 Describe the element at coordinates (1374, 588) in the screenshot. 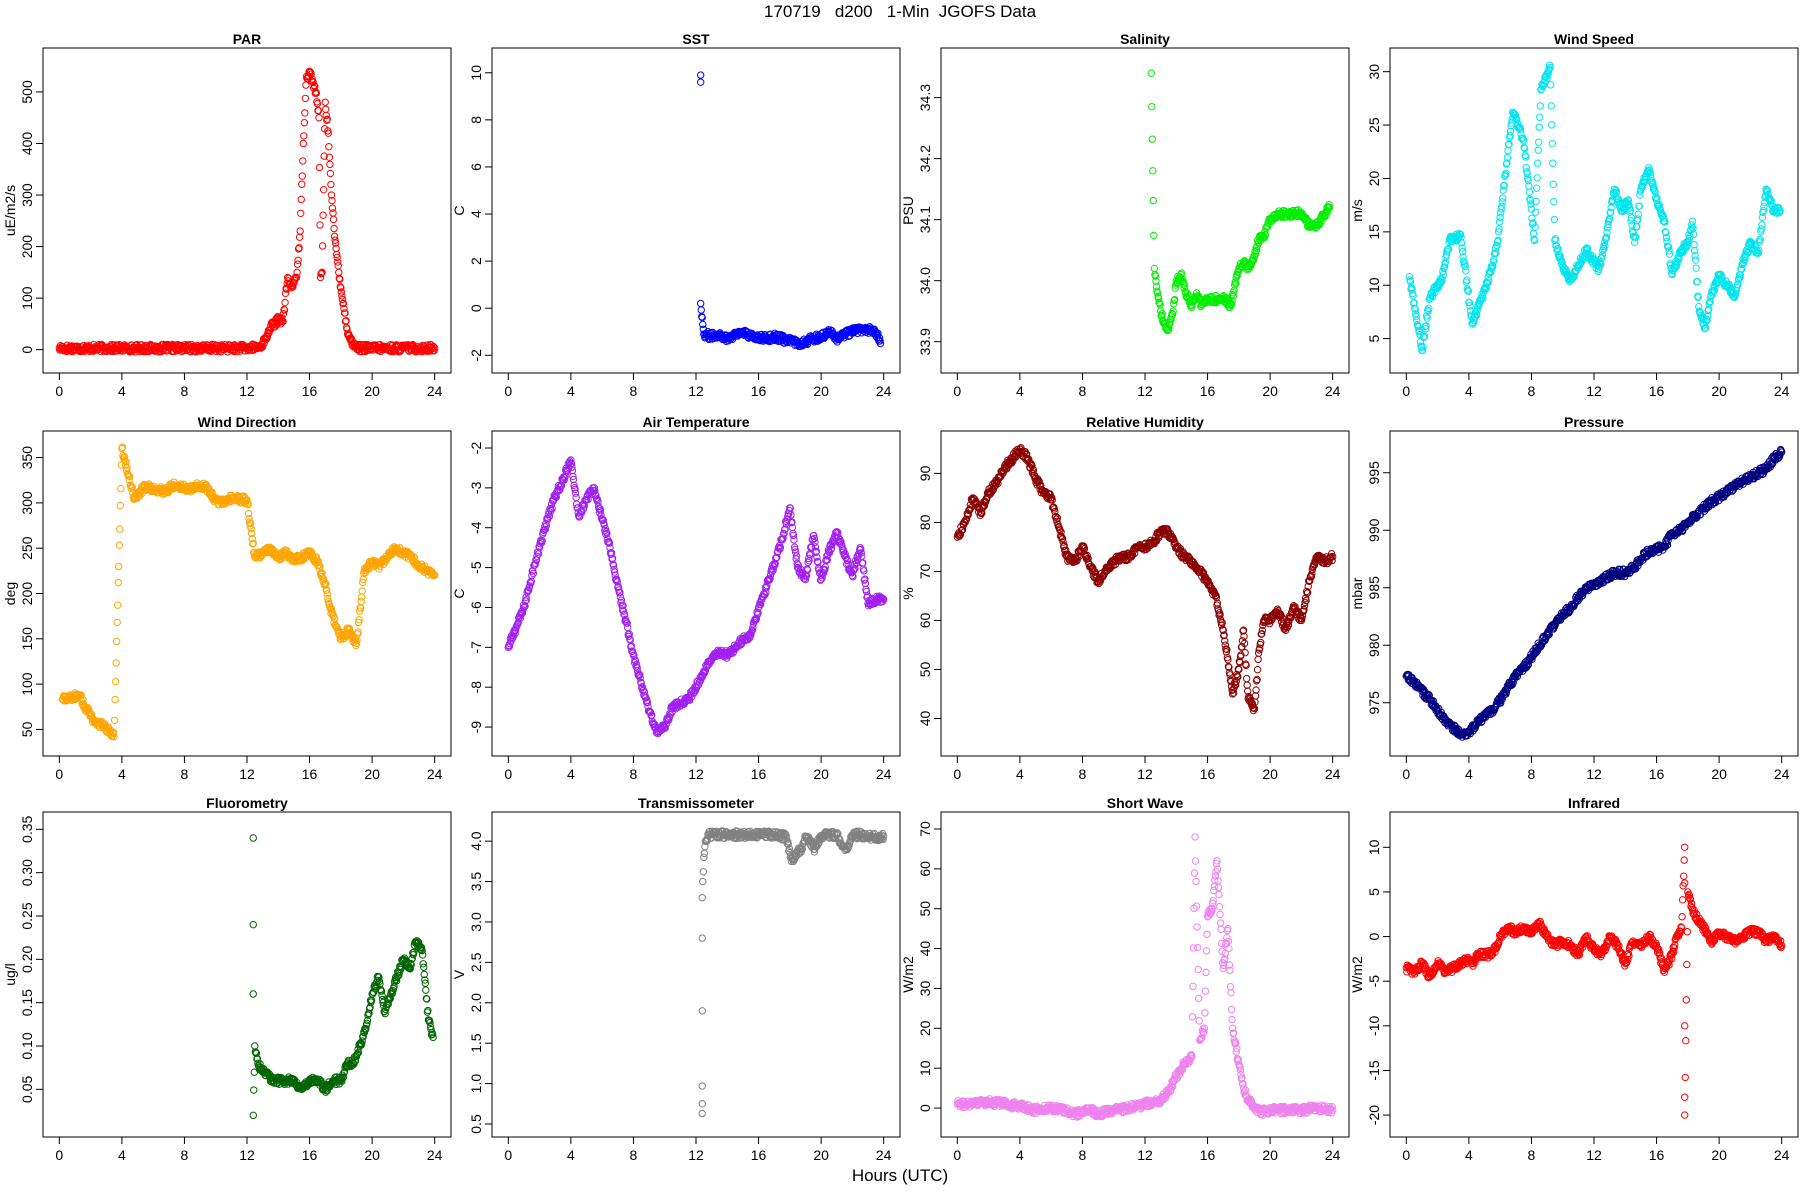

I see `y-tick-label: 985` at that location.